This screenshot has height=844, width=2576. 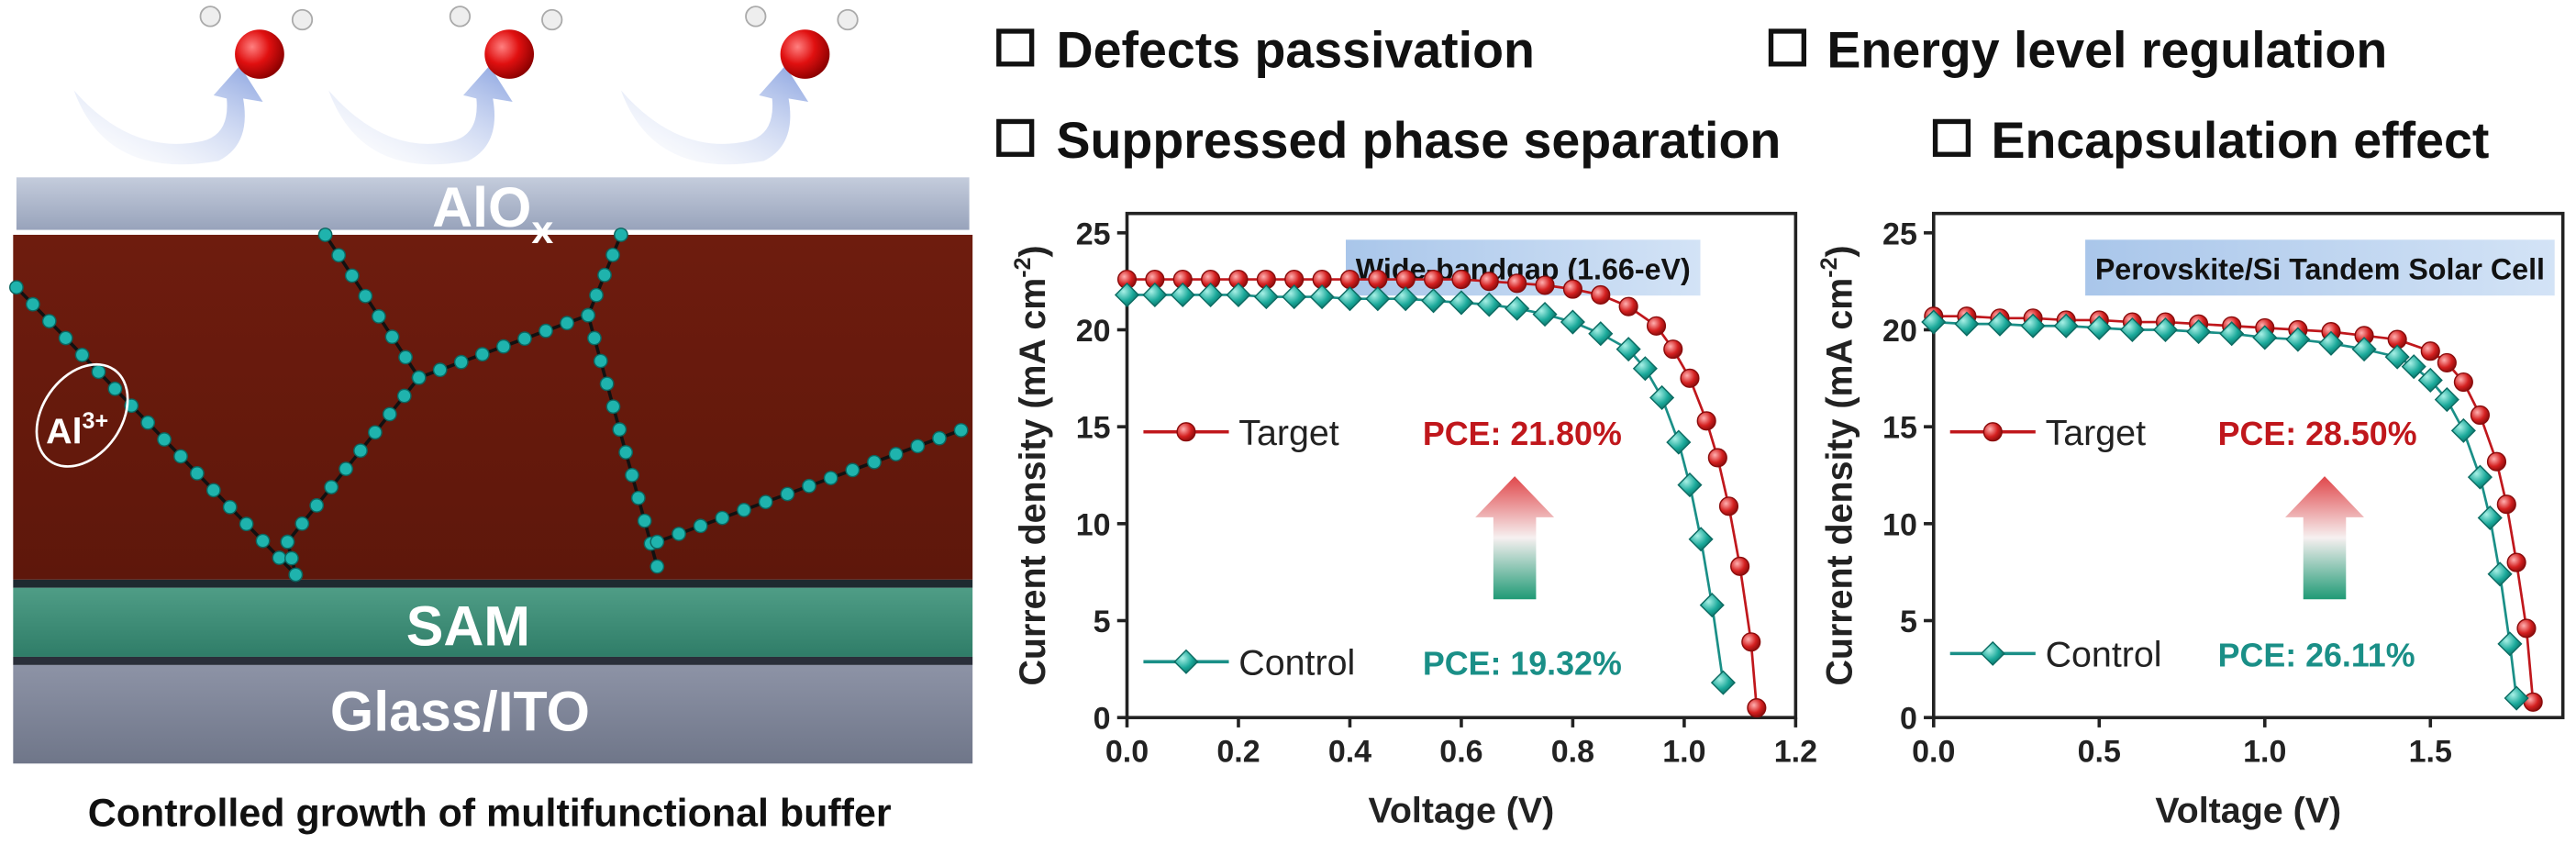 I want to click on sam-layer, so click(x=493, y=622).